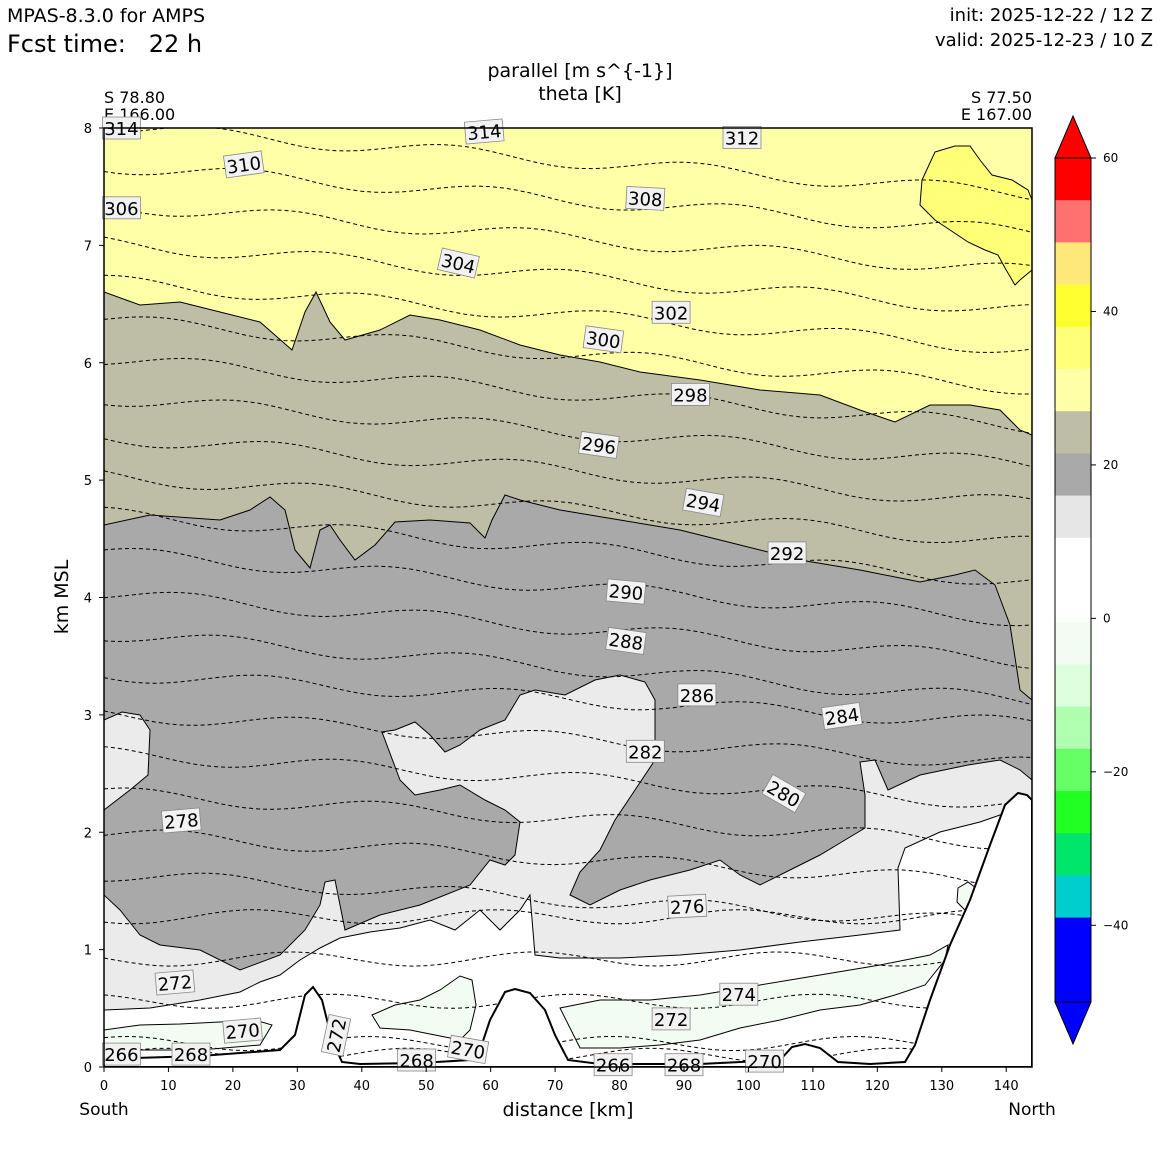 This screenshot has width=1160, height=1160. What do you see at coordinates (1110, 158) in the screenshot?
I see `colorbar-tick-label: 60` at bounding box center [1110, 158].